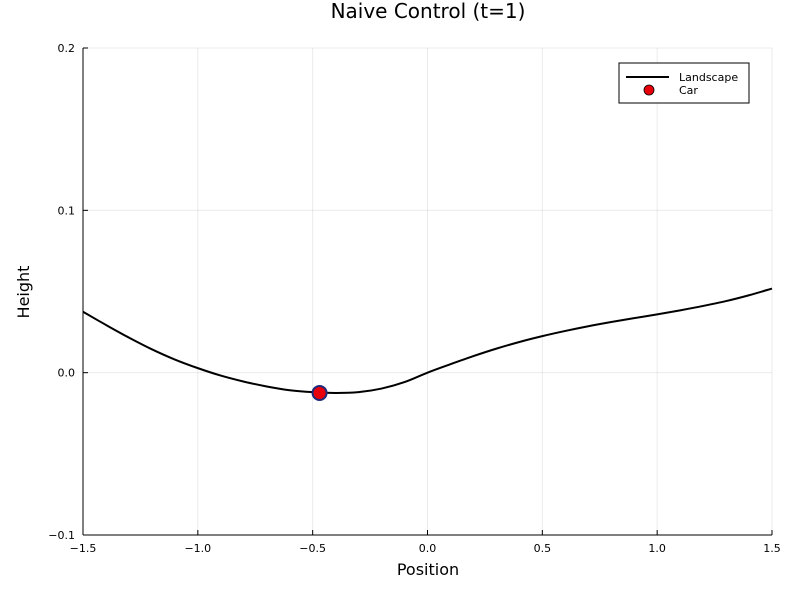 The image size is (800, 600). What do you see at coordinates (428, 11) in the screenshot?
I see `chart-title: Naive Control (t=1)` at bounding box center [428, 11].